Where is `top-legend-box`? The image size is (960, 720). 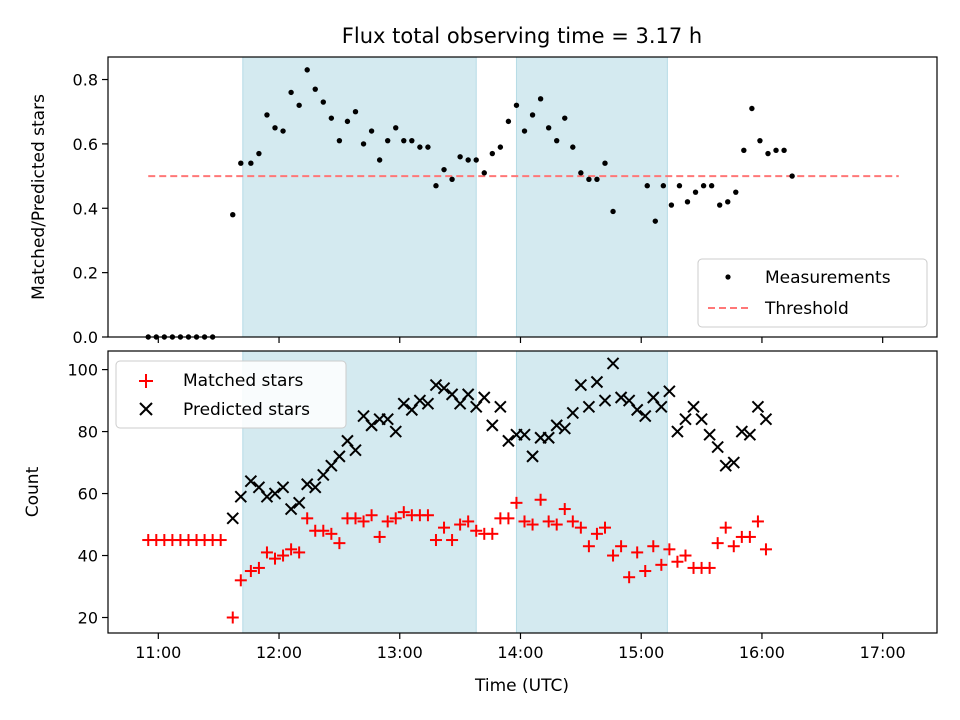
top-legend-box is located at coordinates (812, 293).